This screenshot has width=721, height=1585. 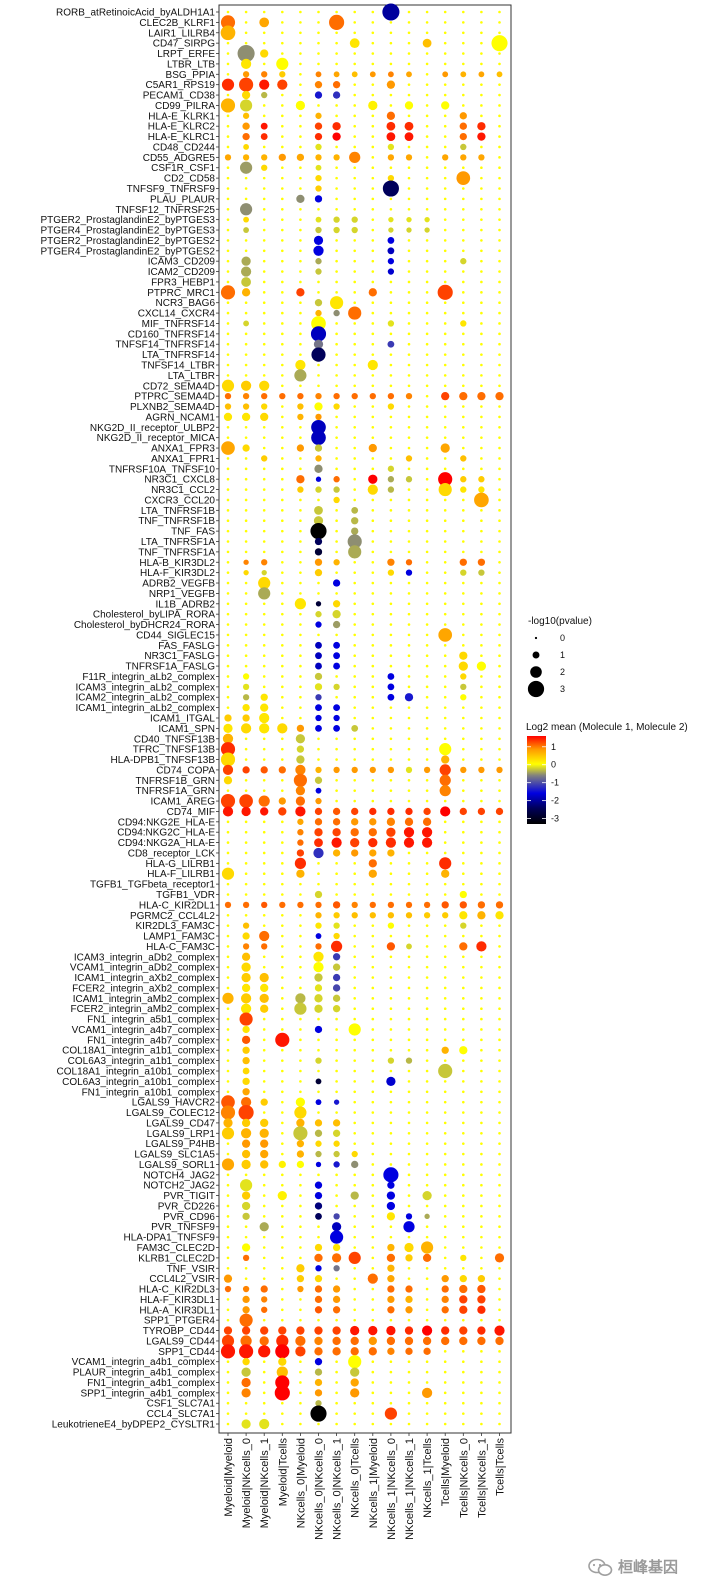 What do you see at coordinates (607, 727) in the screenshot?
I see `color-legend-title: Log2 mean (Molecule 1, Molecule 2)` at bounding box center [607, 727].